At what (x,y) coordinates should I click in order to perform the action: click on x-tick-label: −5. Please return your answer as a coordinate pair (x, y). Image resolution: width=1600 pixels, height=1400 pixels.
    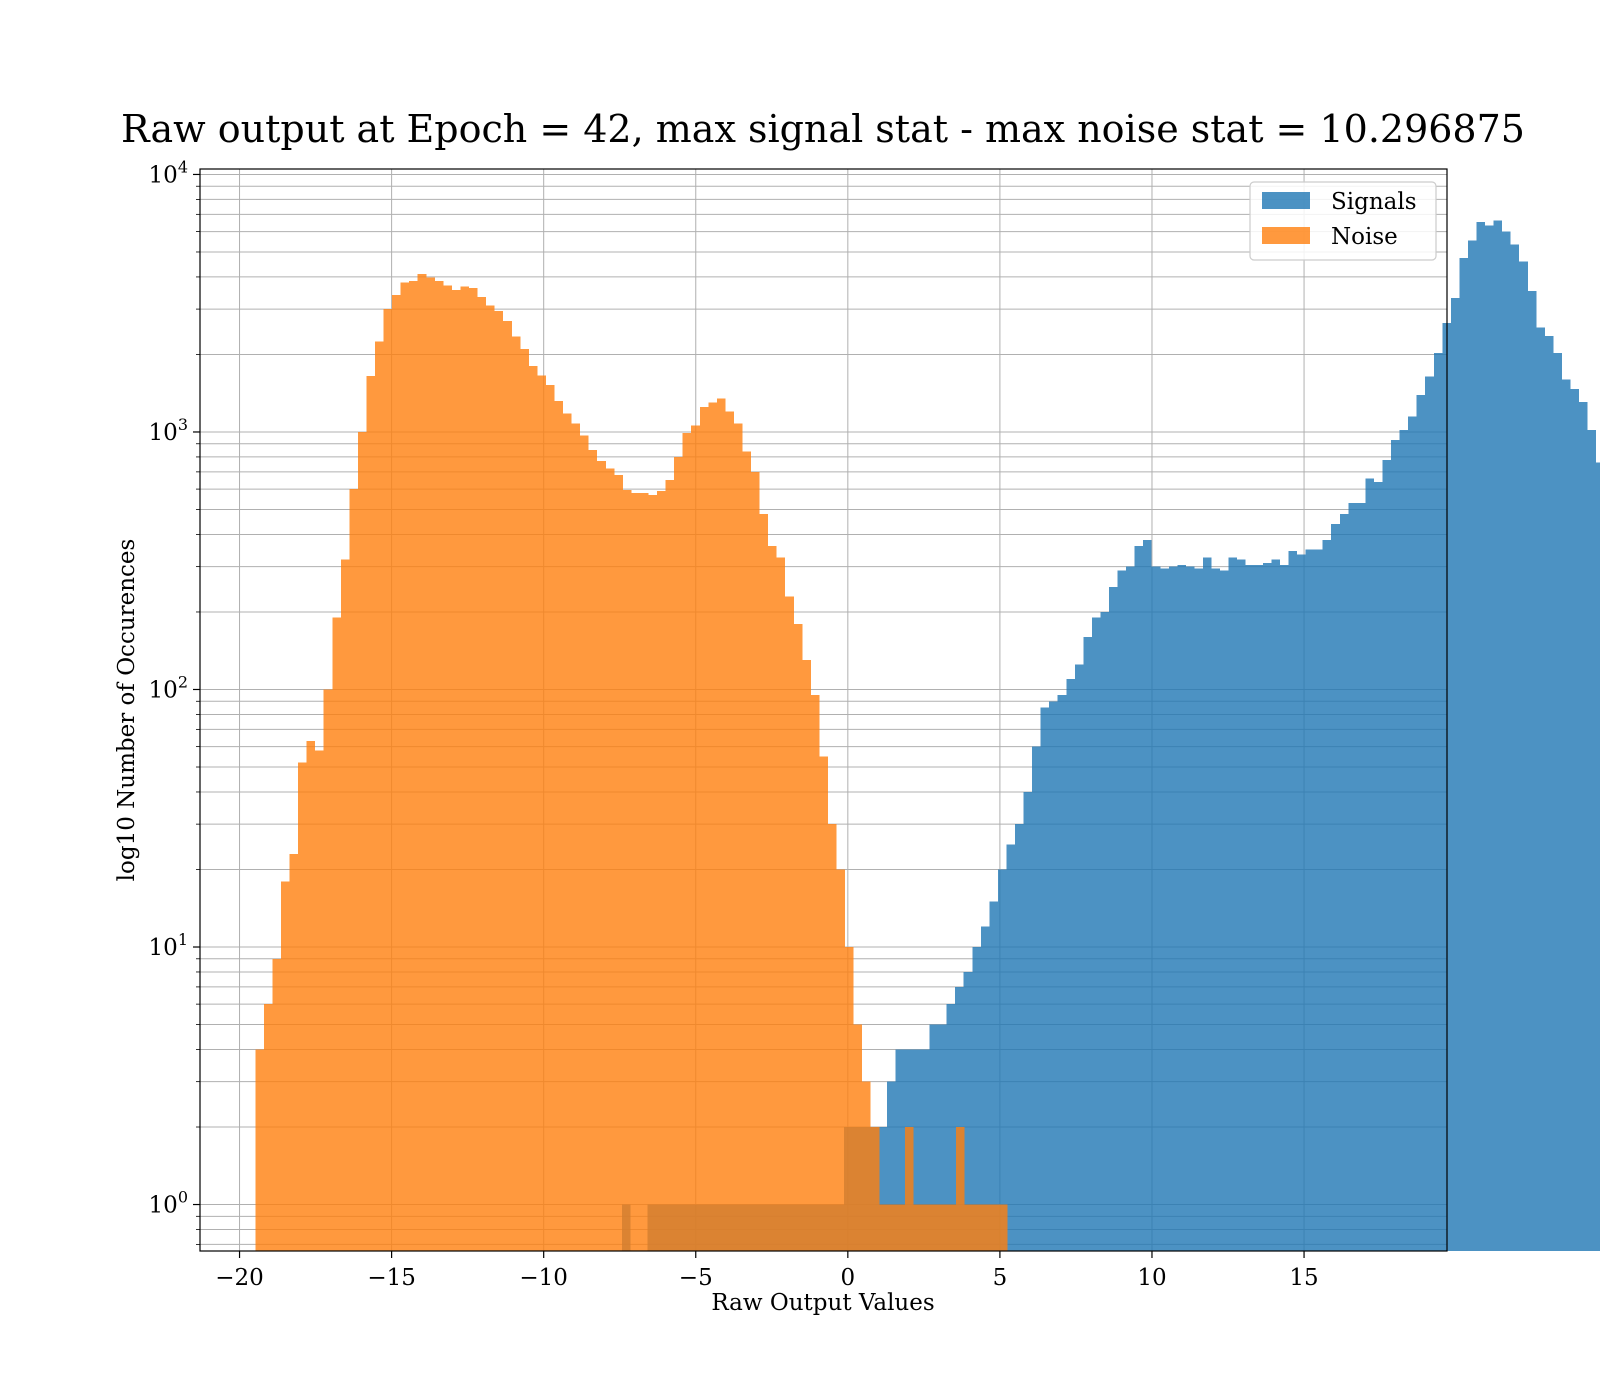
    Looking at the image, I should click on (696, 1278).